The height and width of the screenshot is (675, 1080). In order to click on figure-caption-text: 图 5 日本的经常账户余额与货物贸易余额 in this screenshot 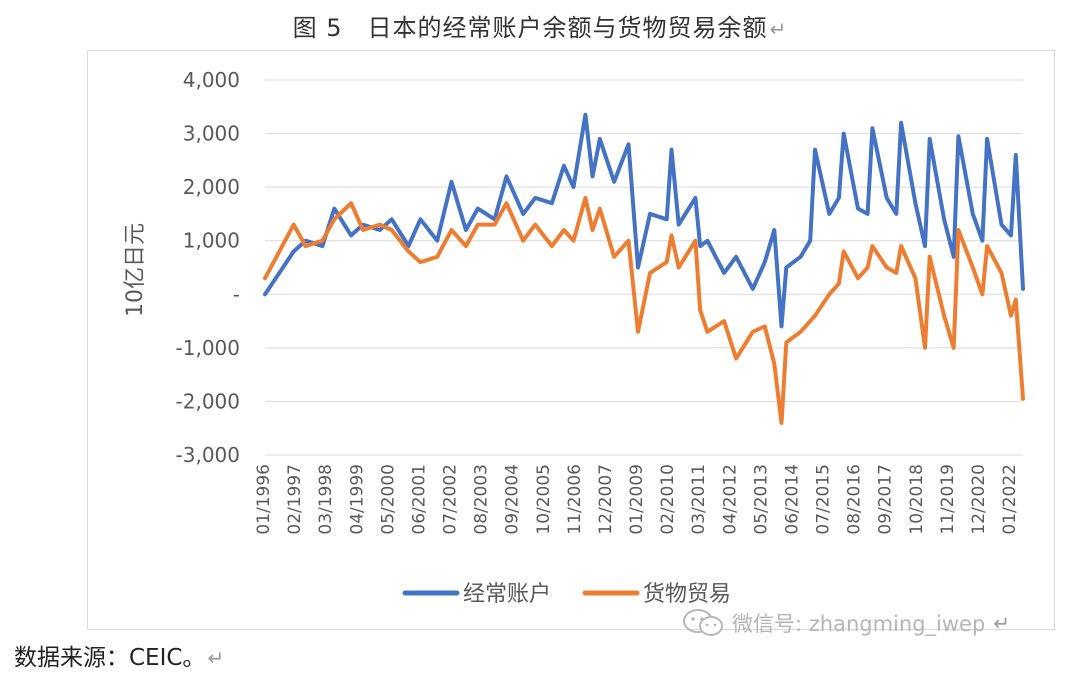, I will do `click(530, 28)`.